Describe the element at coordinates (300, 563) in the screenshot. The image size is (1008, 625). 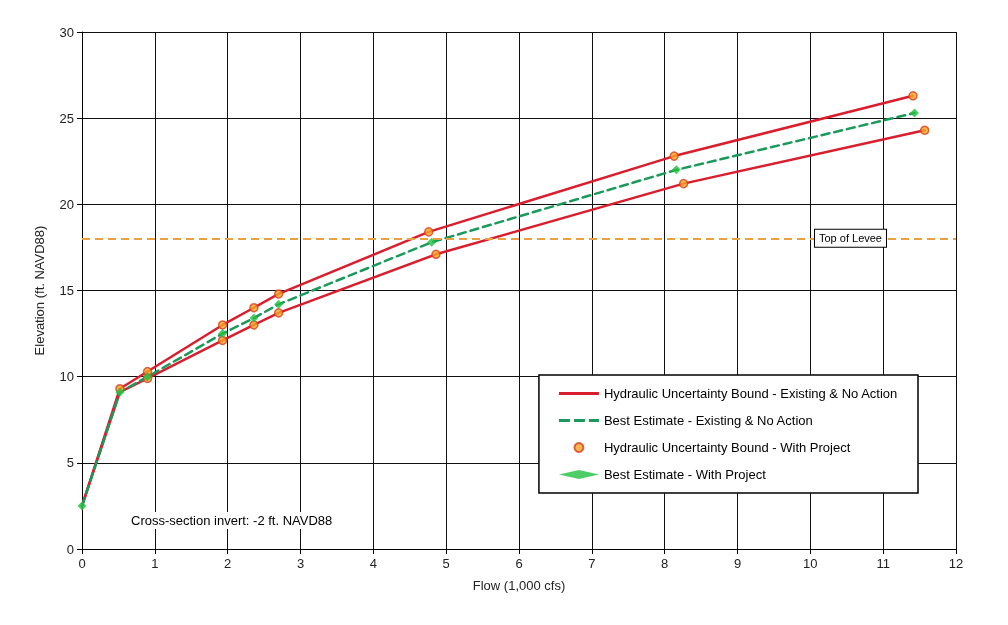
I see `x-tick-label: 3` at that location.